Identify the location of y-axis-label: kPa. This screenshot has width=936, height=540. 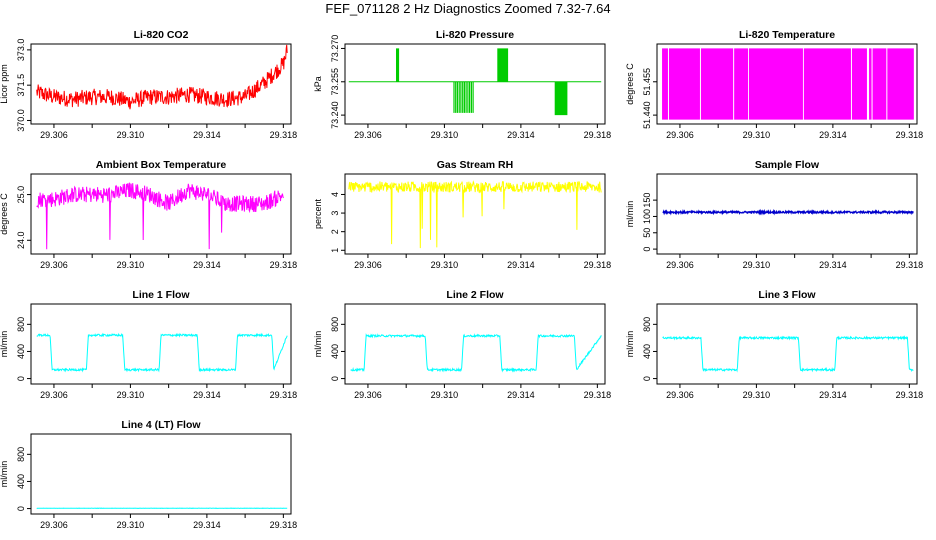
(318, 84).